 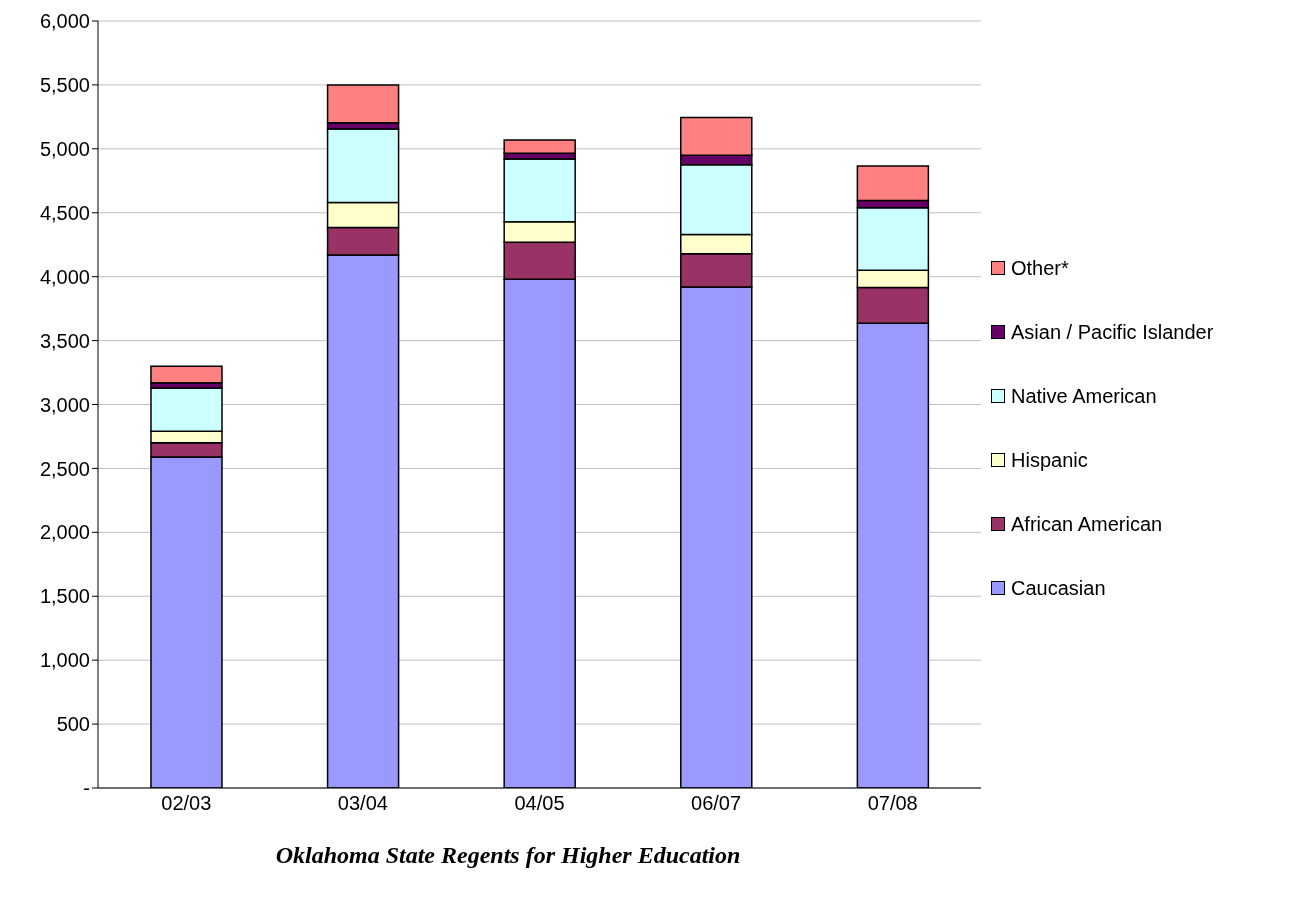 What do you see at coordinates (64, 532) in the screenshot?
I see `y-tick-label: 2,000` at bounding box center [64, 532].